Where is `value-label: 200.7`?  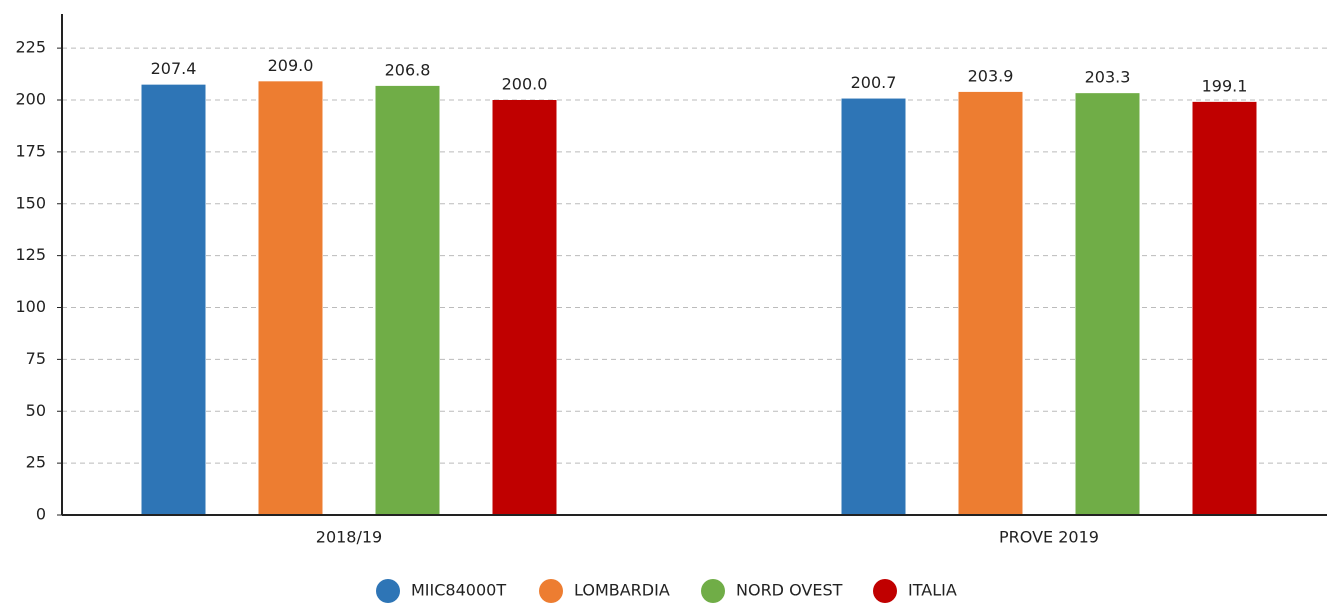 value-label: 200.7 is located at coordinates (874, 82).